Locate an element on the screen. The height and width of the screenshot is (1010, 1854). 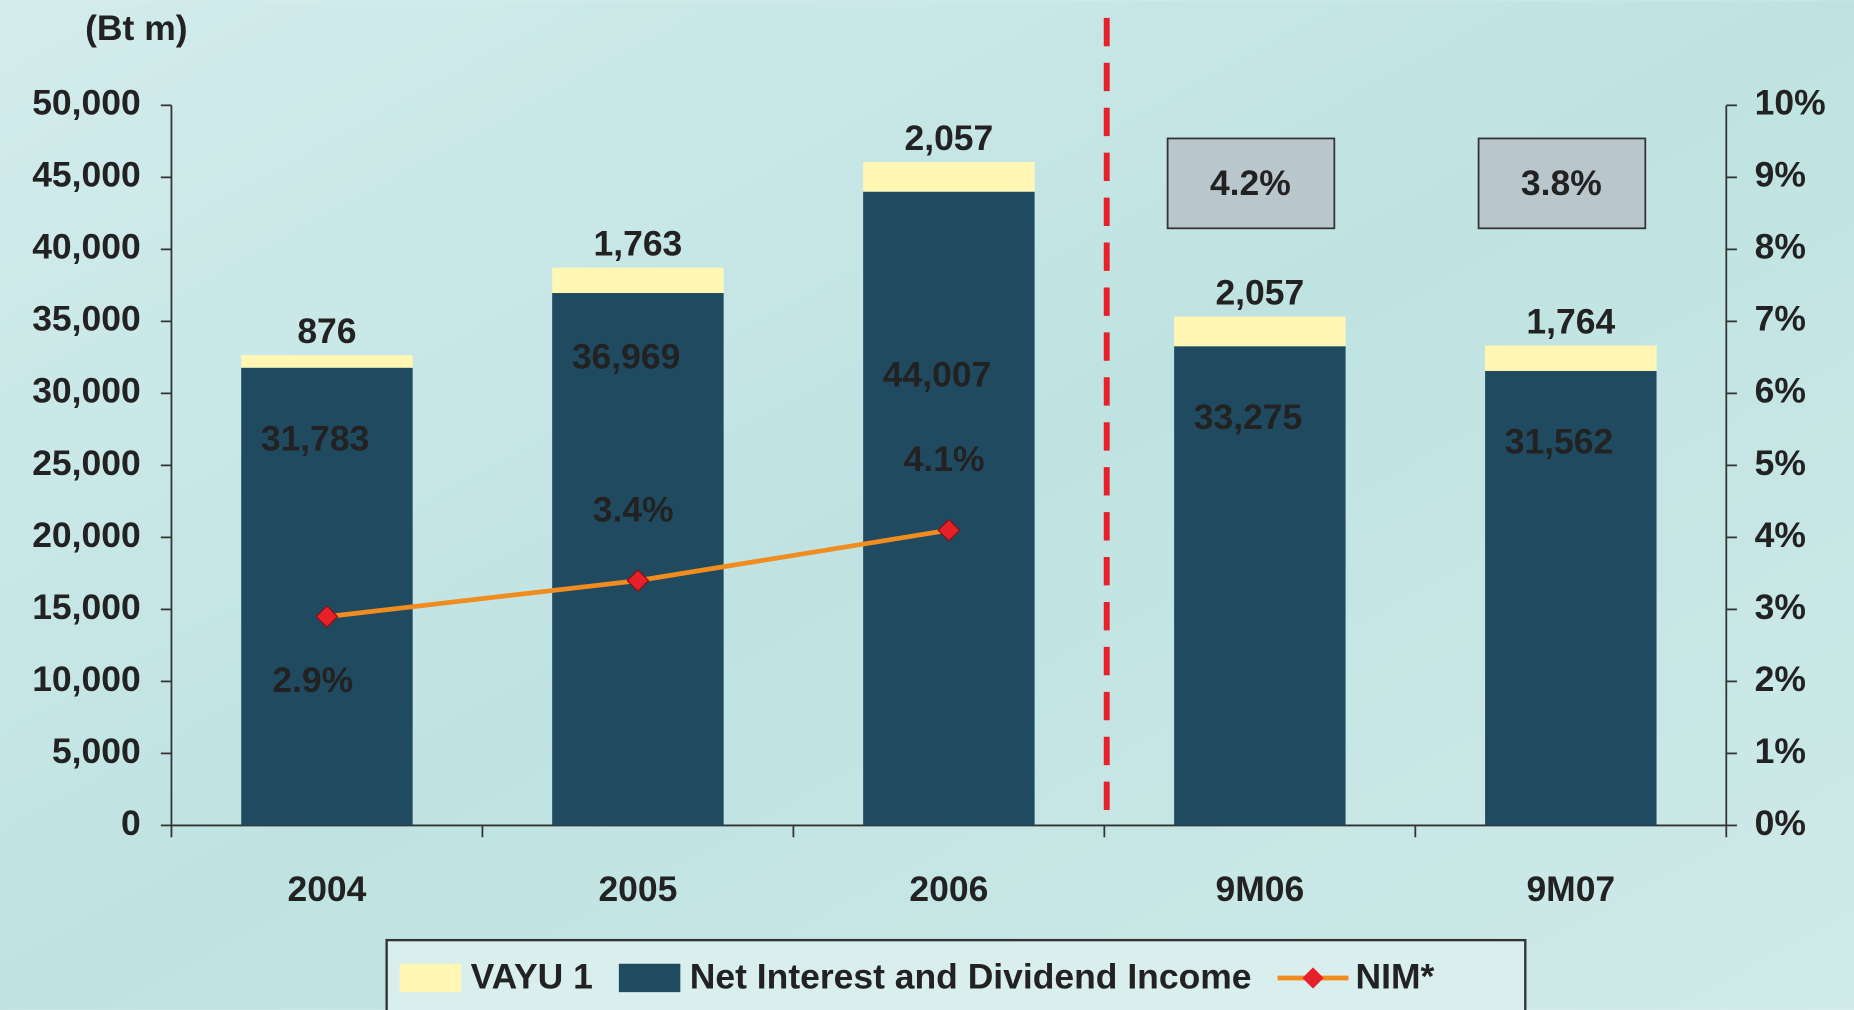
y-tick-label: 15,000 is located at coordinates (86, 607).